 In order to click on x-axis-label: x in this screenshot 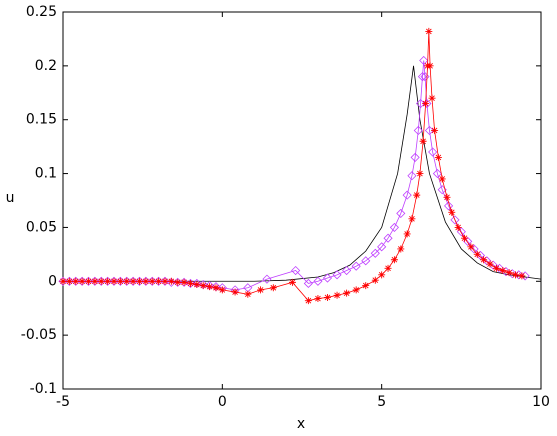, I will do `click(301, 424)`.